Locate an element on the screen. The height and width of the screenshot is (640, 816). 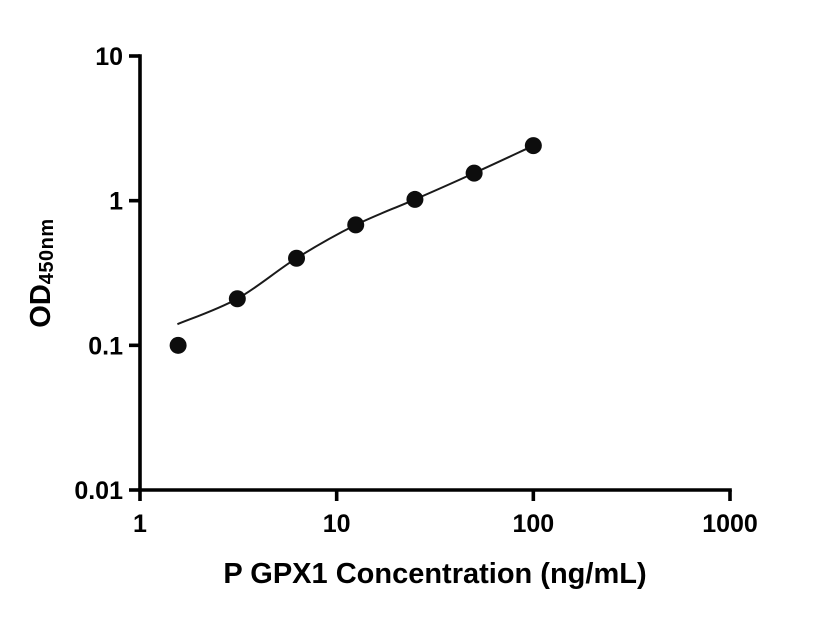
x-tick-label: 100 is located at coordinates (533, 524).